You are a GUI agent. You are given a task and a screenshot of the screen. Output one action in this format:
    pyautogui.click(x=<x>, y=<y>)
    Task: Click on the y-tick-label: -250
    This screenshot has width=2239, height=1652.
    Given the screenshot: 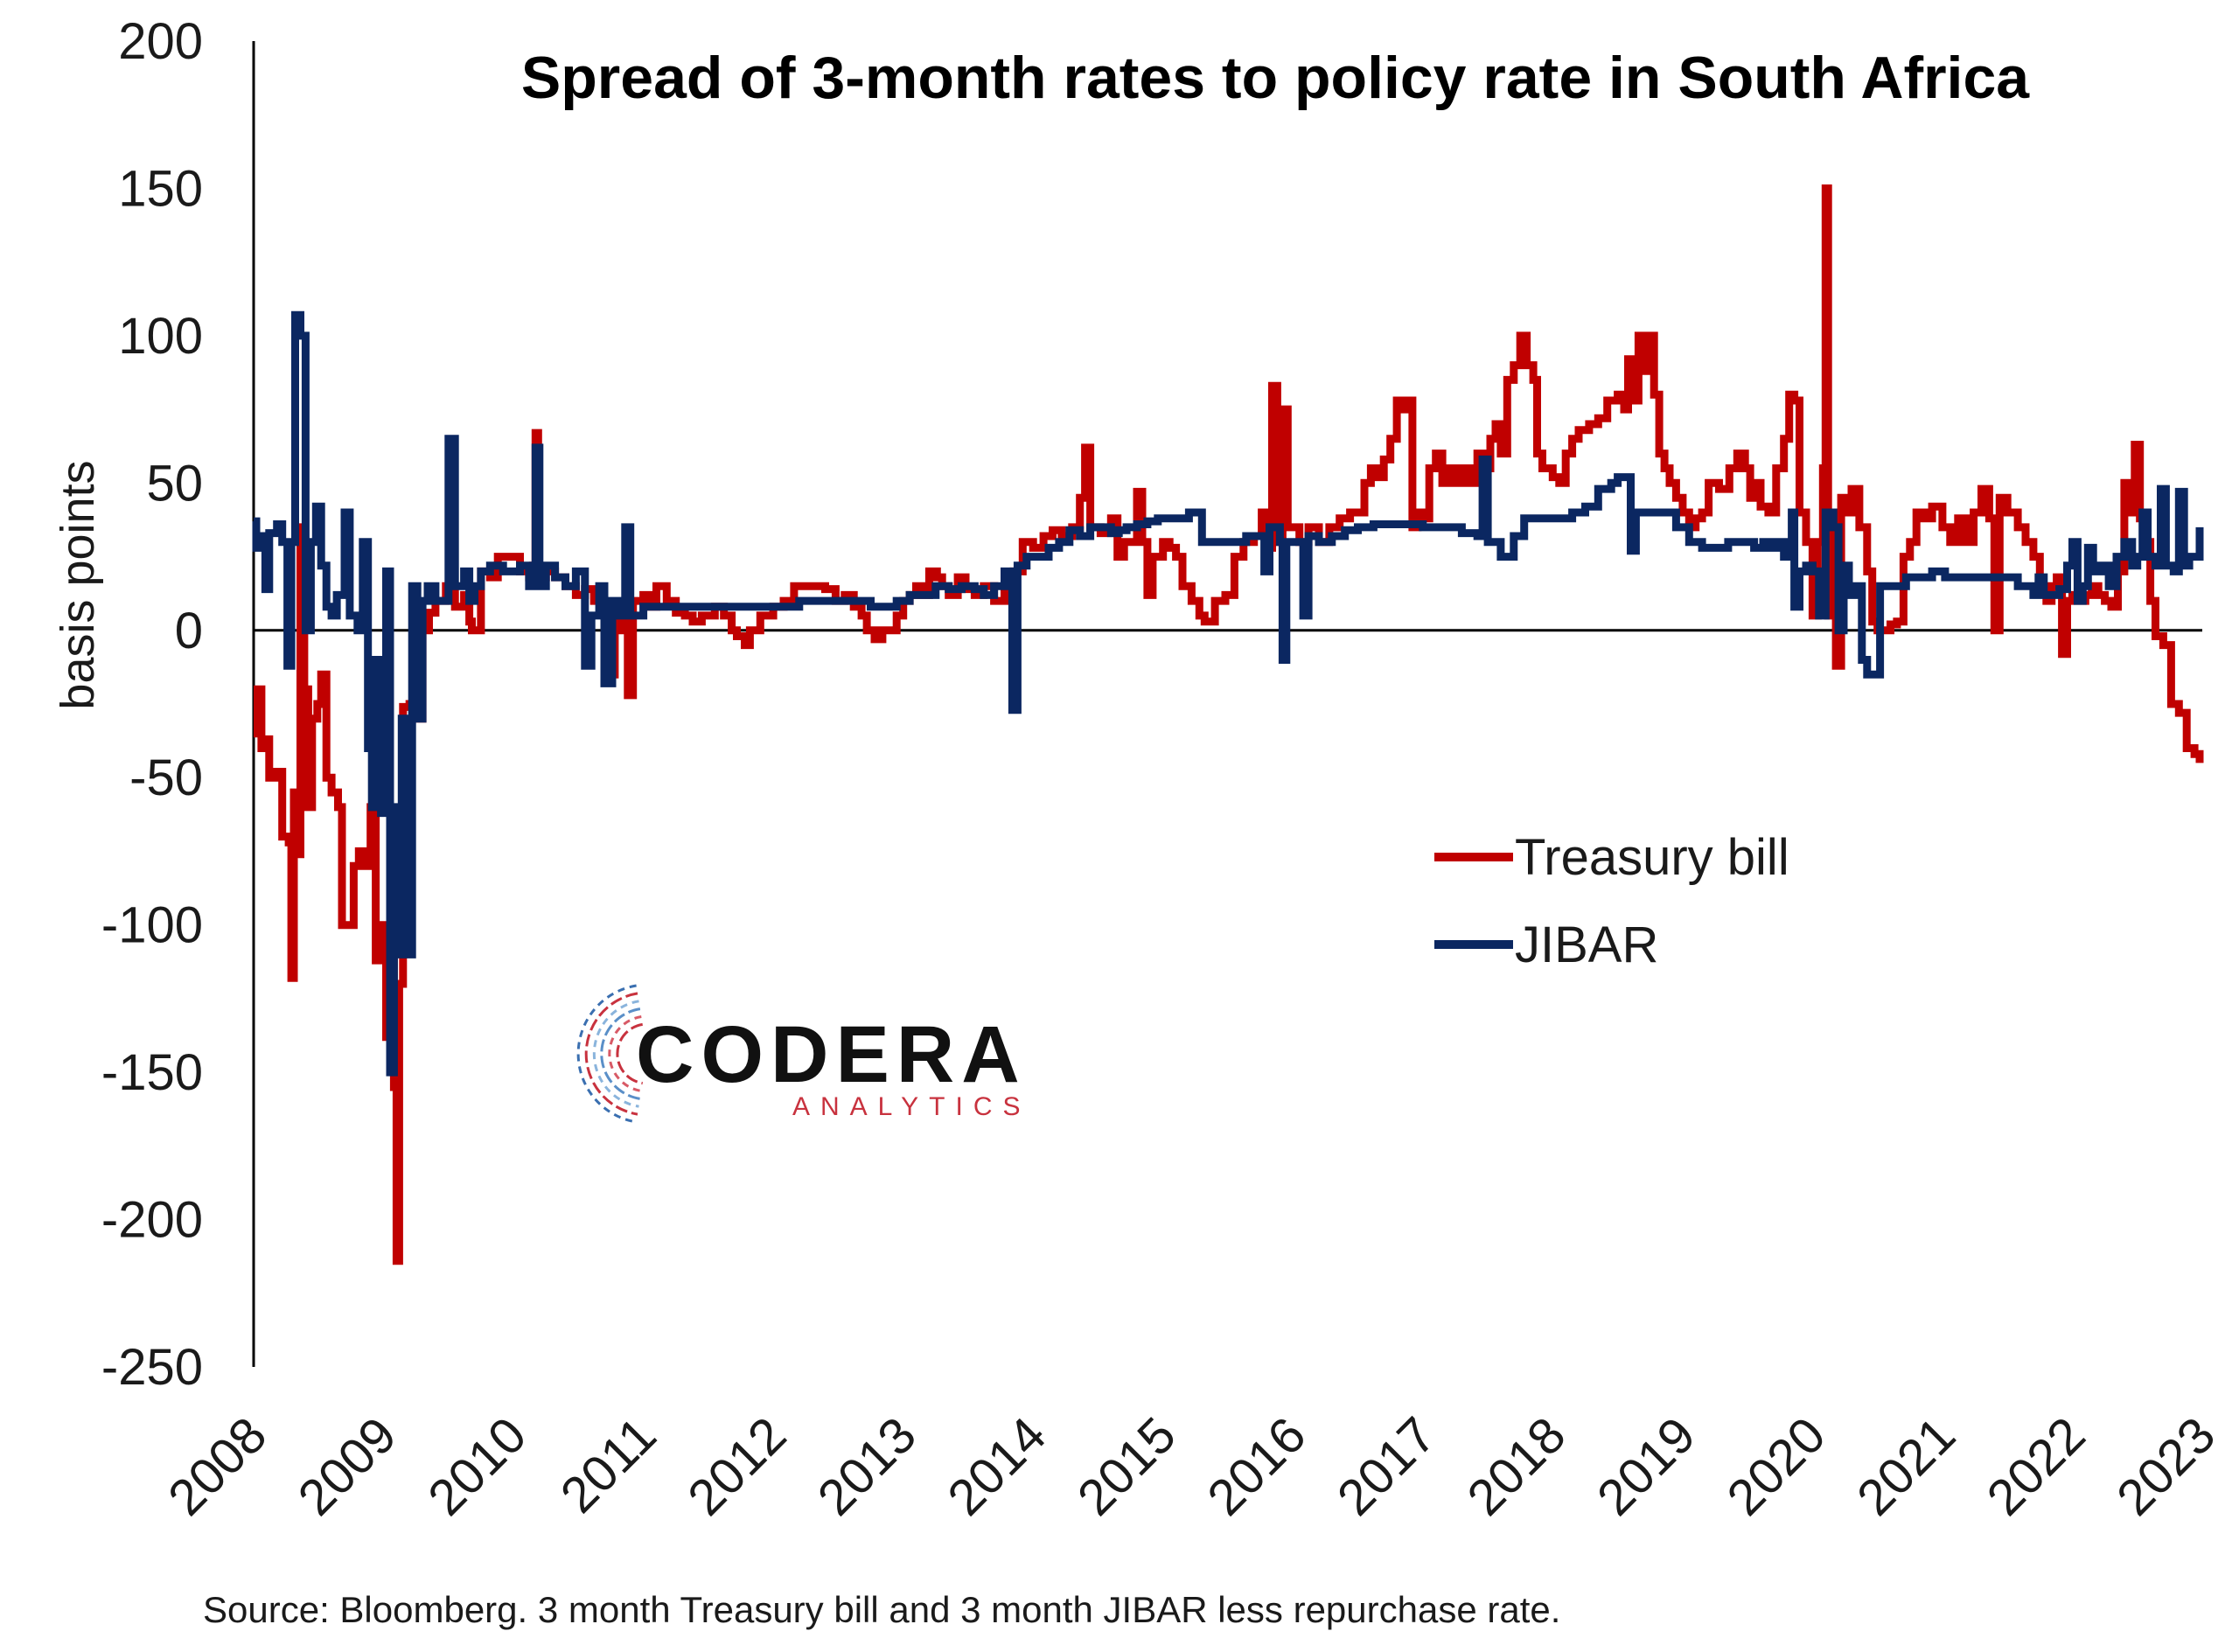 What is the action you would take?
    pyautogui.click(x=152, y=1367)
    